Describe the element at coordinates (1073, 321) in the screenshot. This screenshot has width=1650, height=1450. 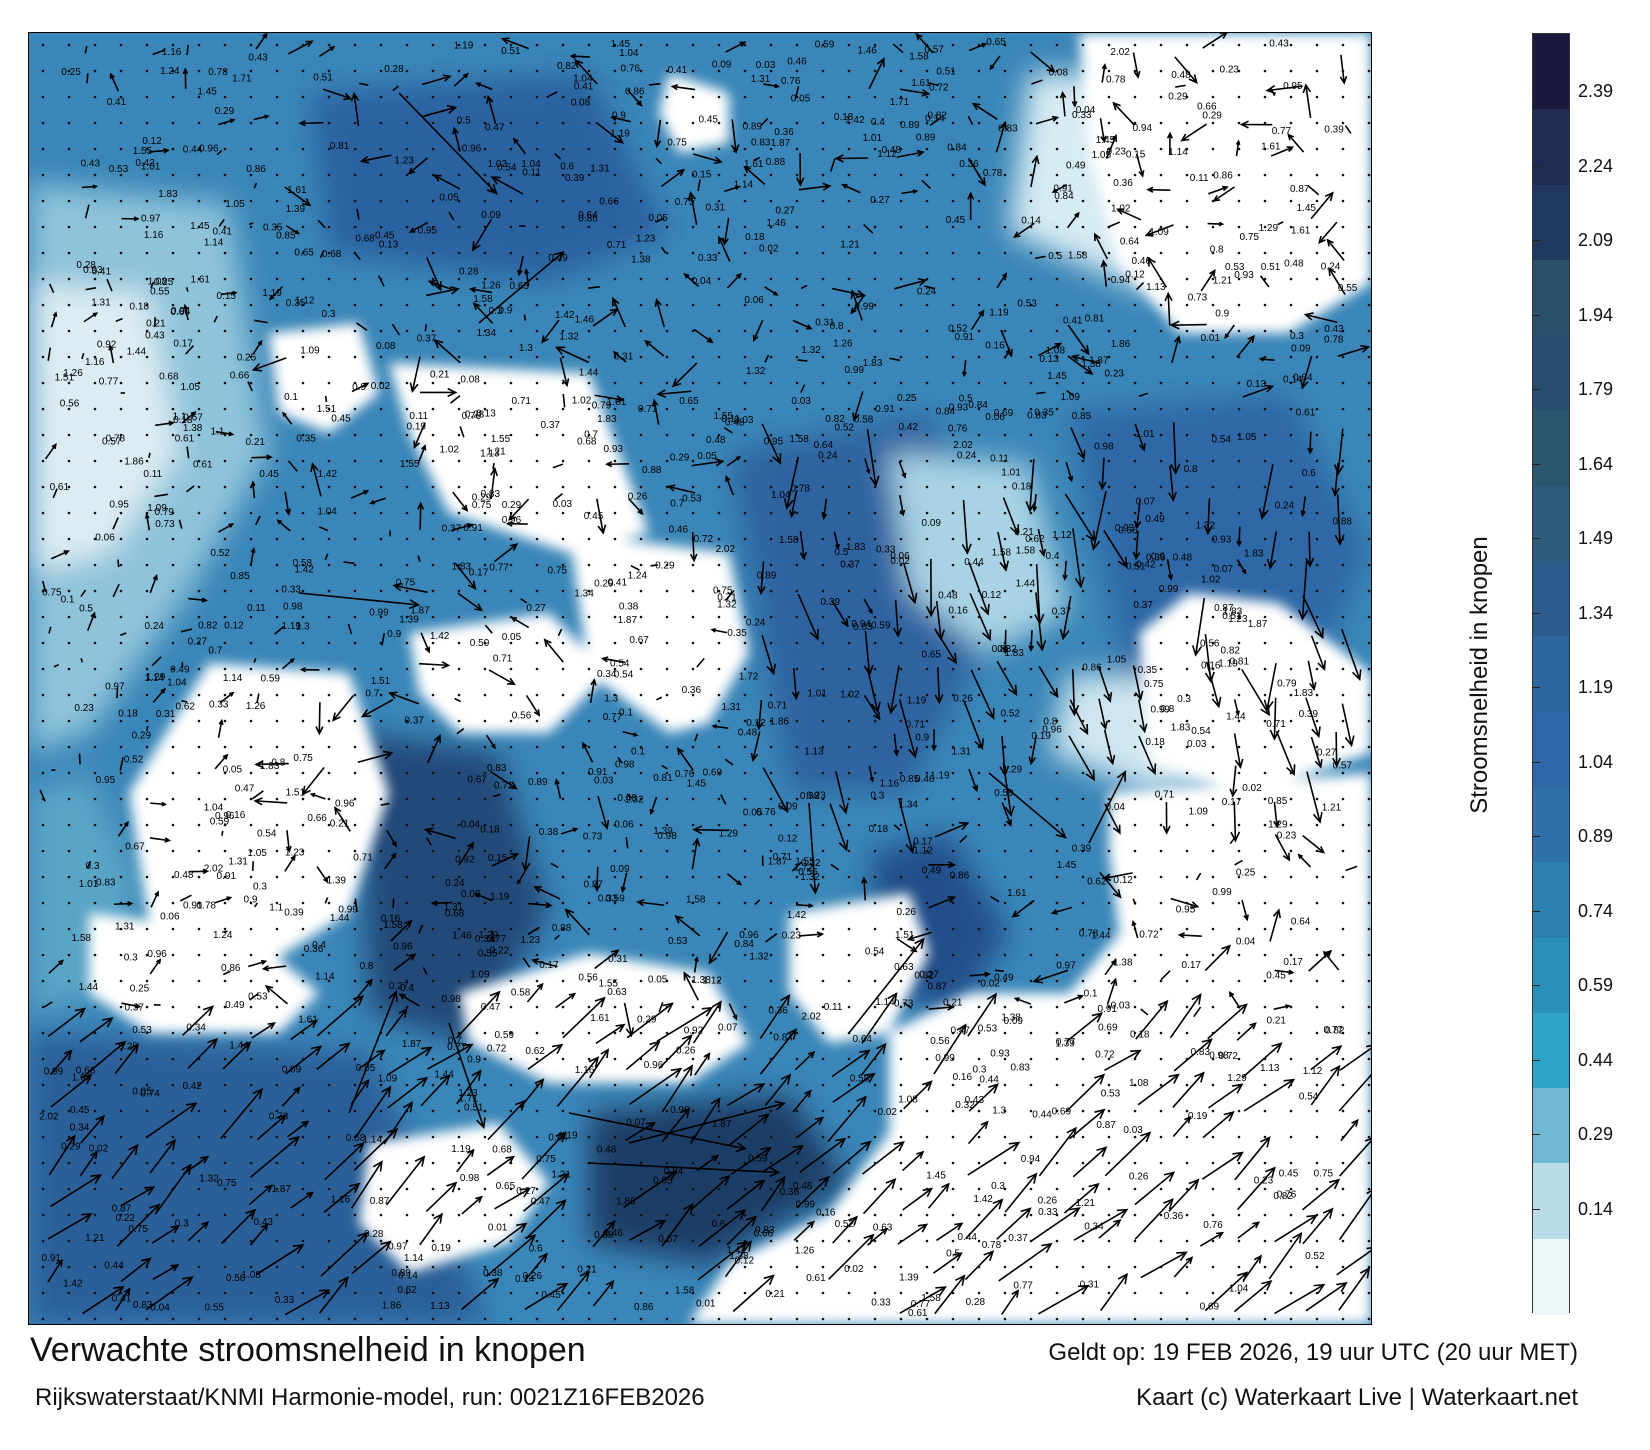
I see `speed-value-label: 0.41` at that location.